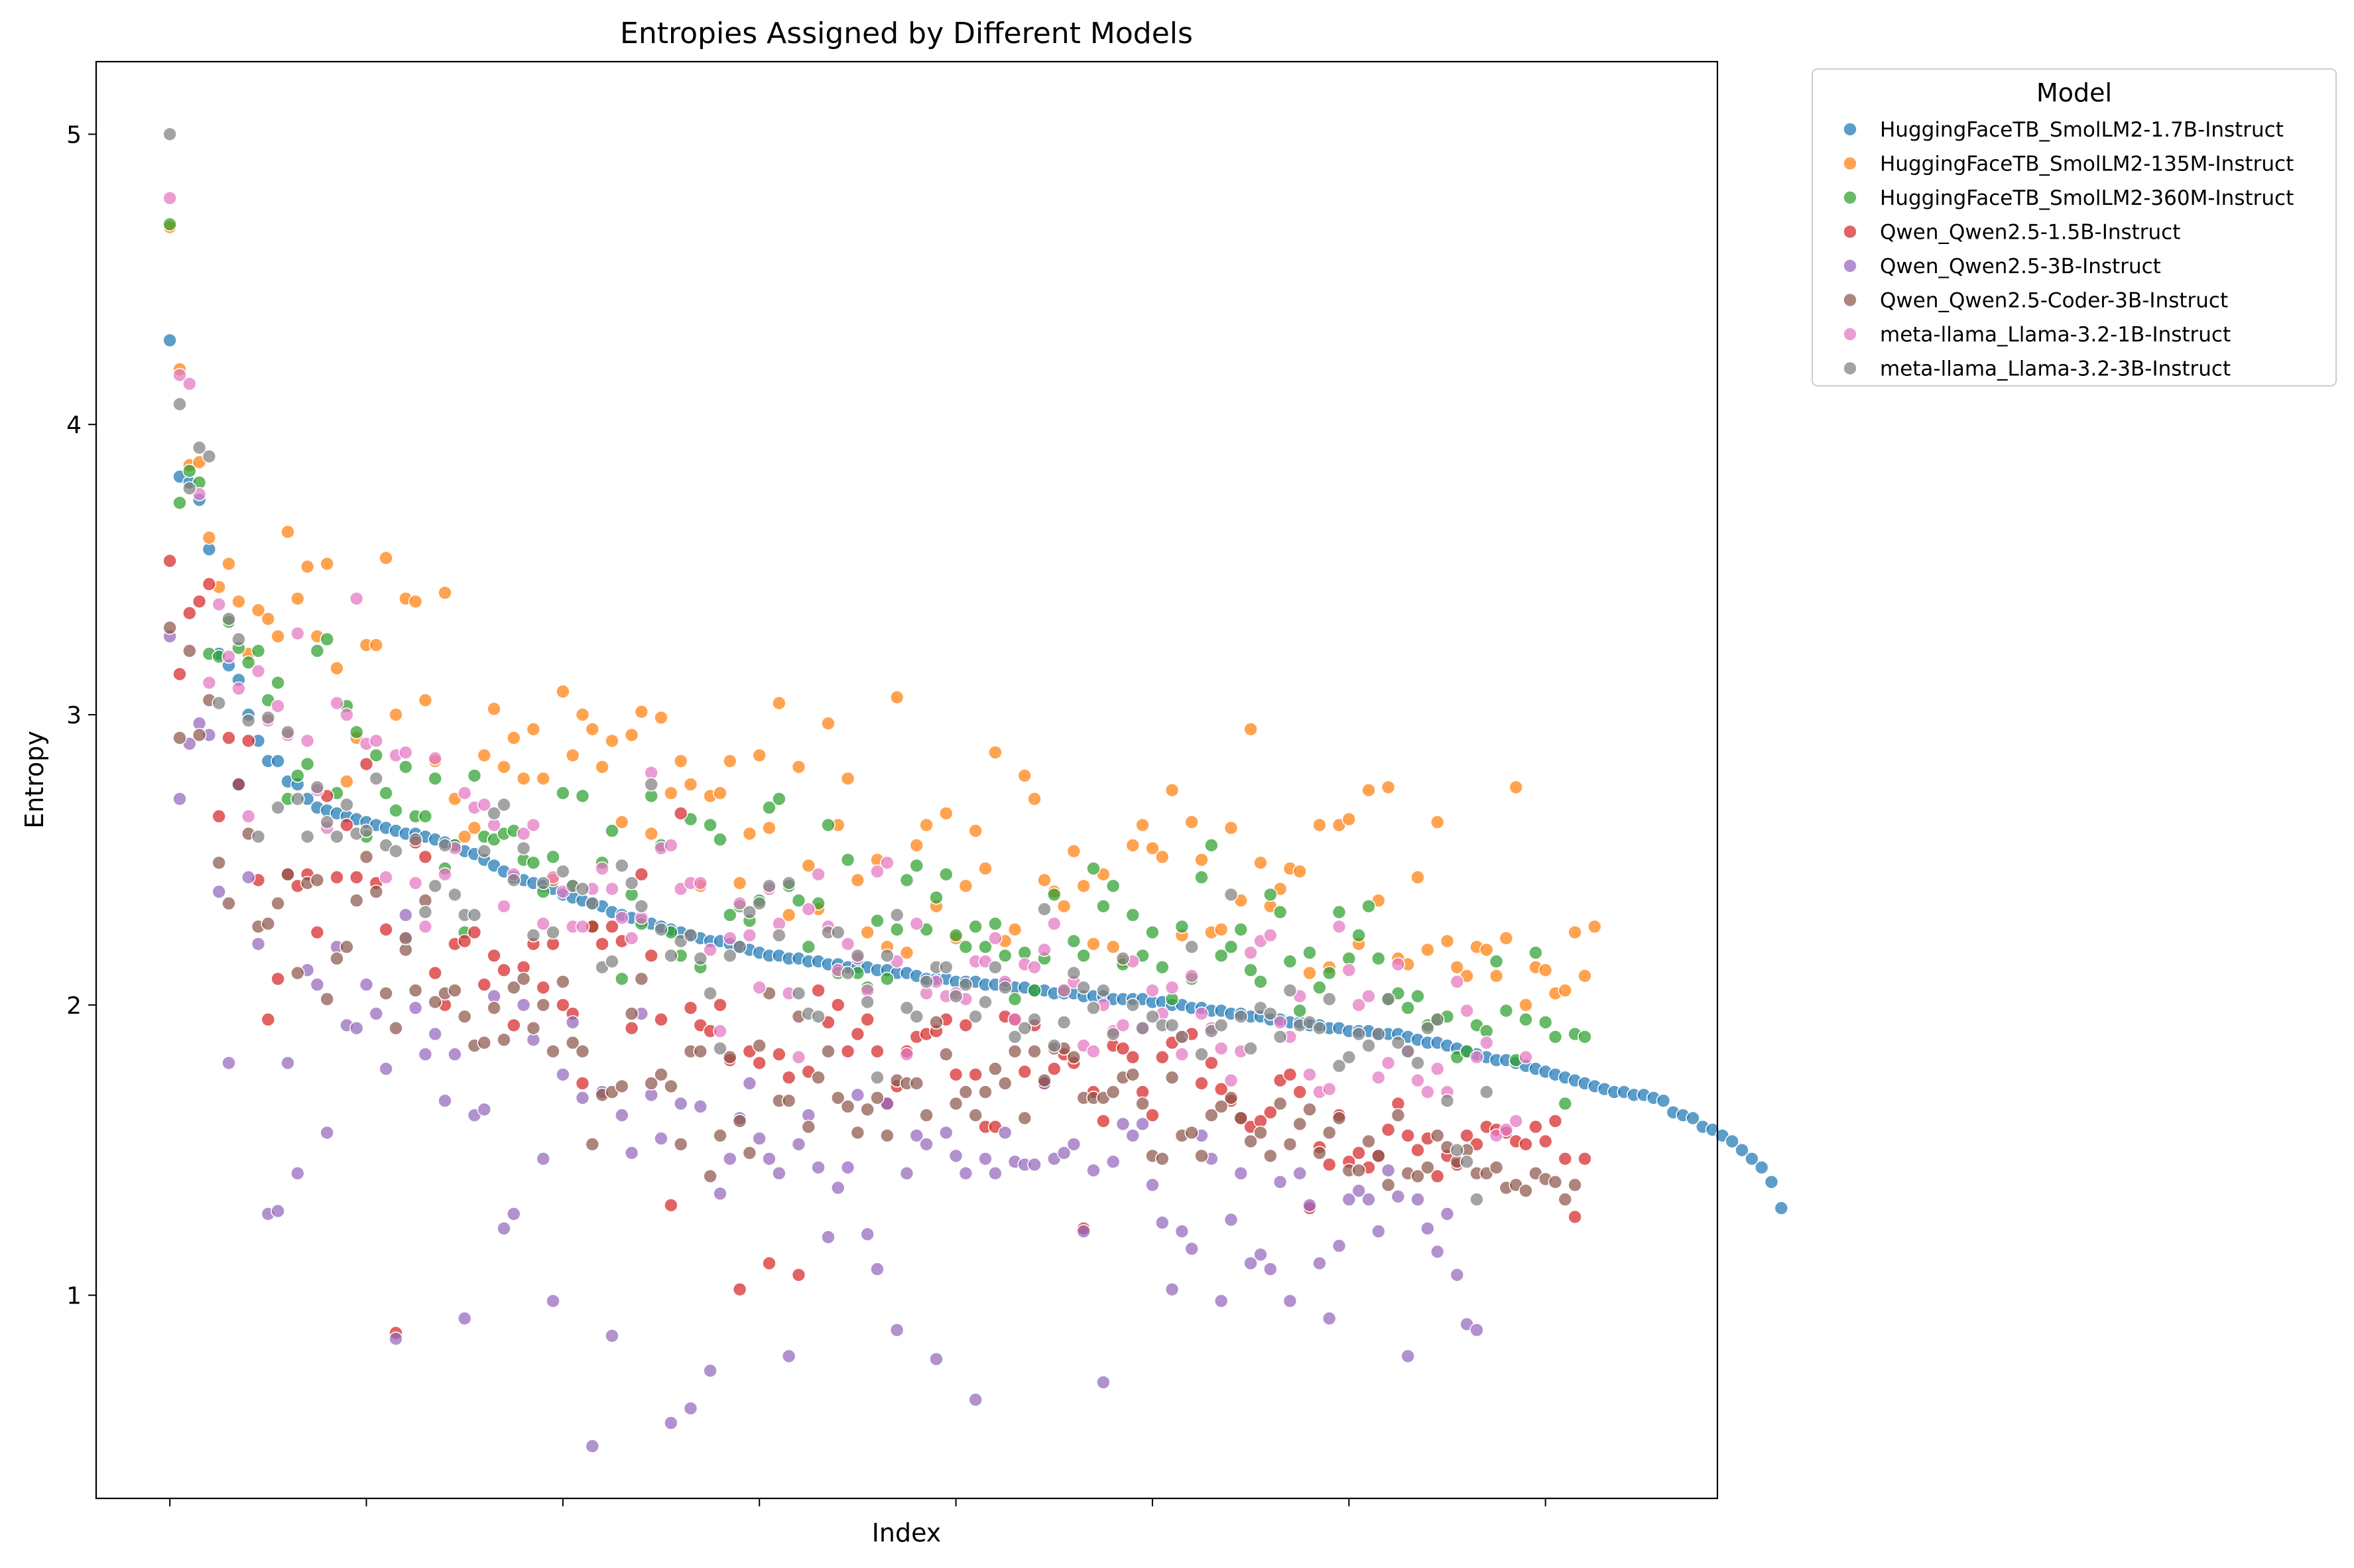  I want to click on y-tick-label: 5, so click(74, 135).